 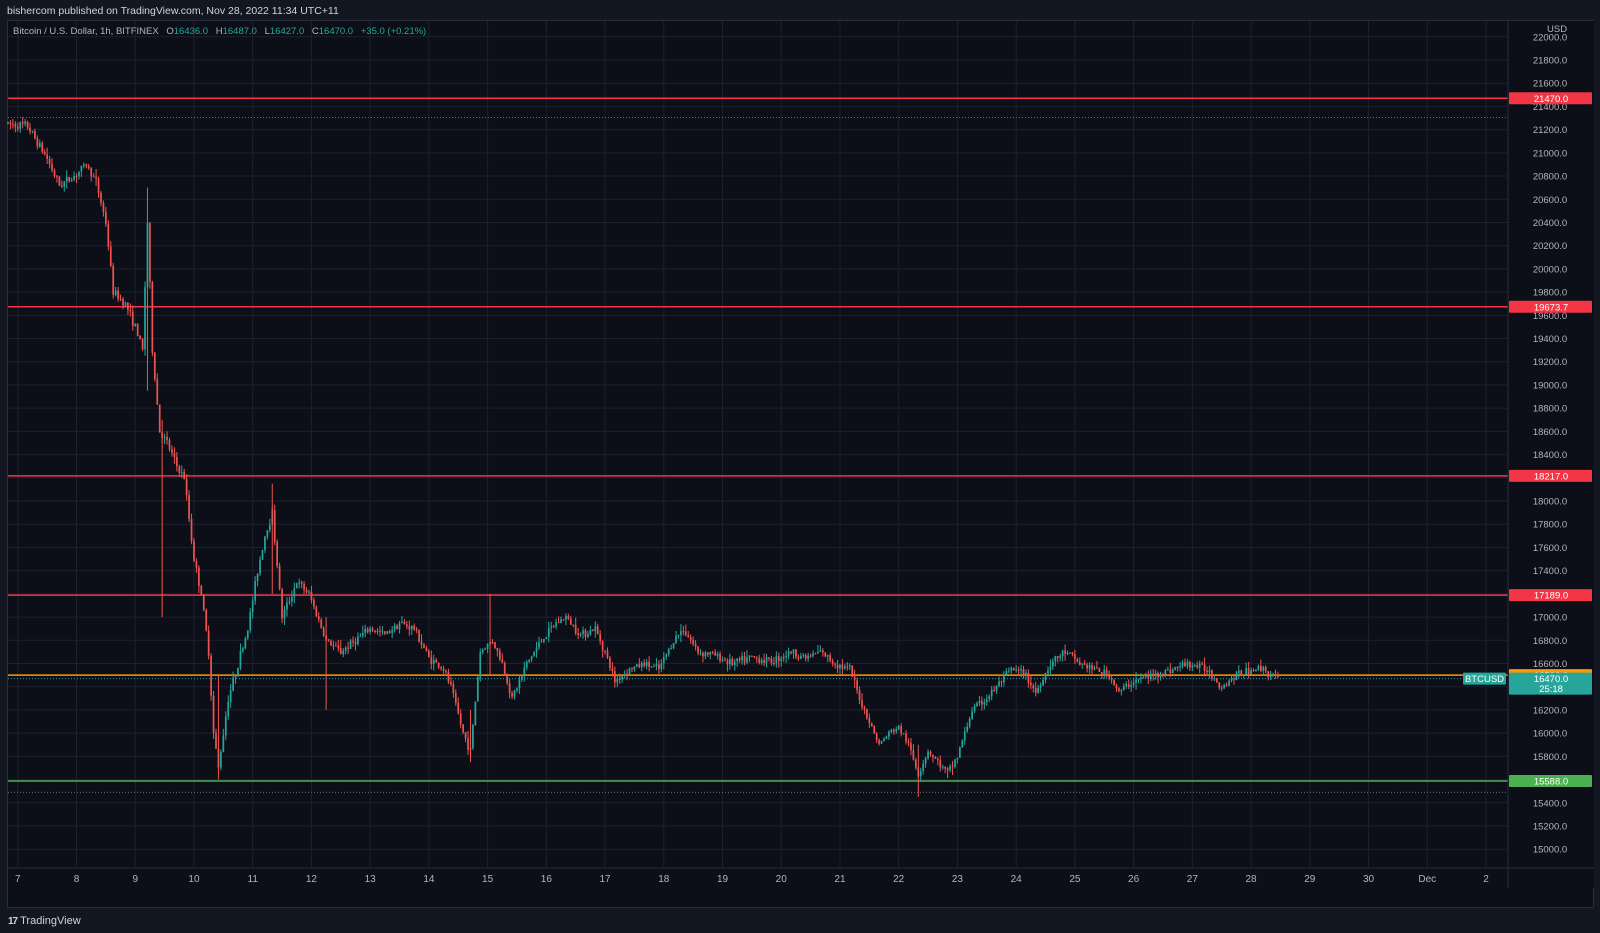 I want to click on x-tick-label: 10, so click(x=194, y=879).